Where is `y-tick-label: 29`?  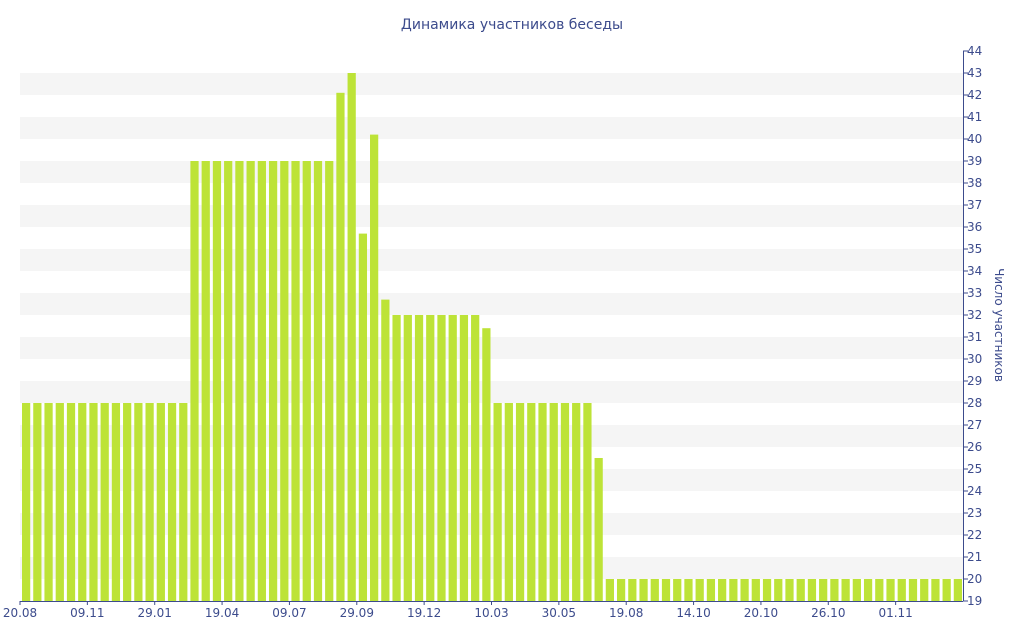
y-tick-label: 29 is located at coordinates (974, 381).